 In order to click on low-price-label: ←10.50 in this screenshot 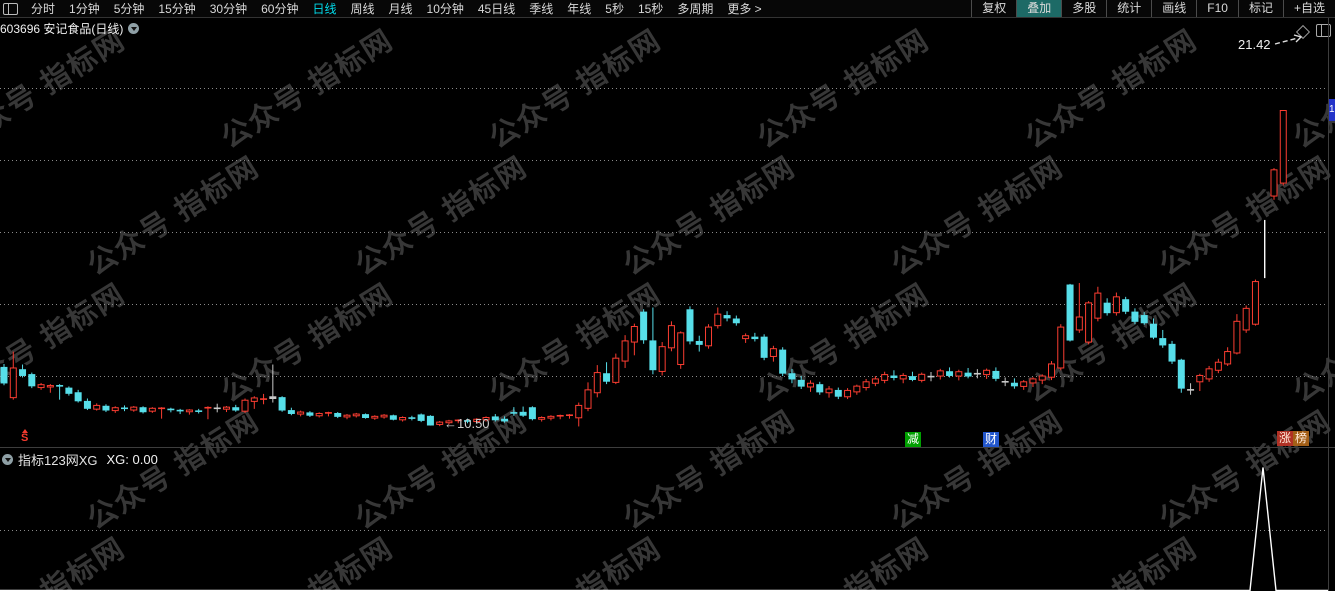, I will do `click(467, 423)`.